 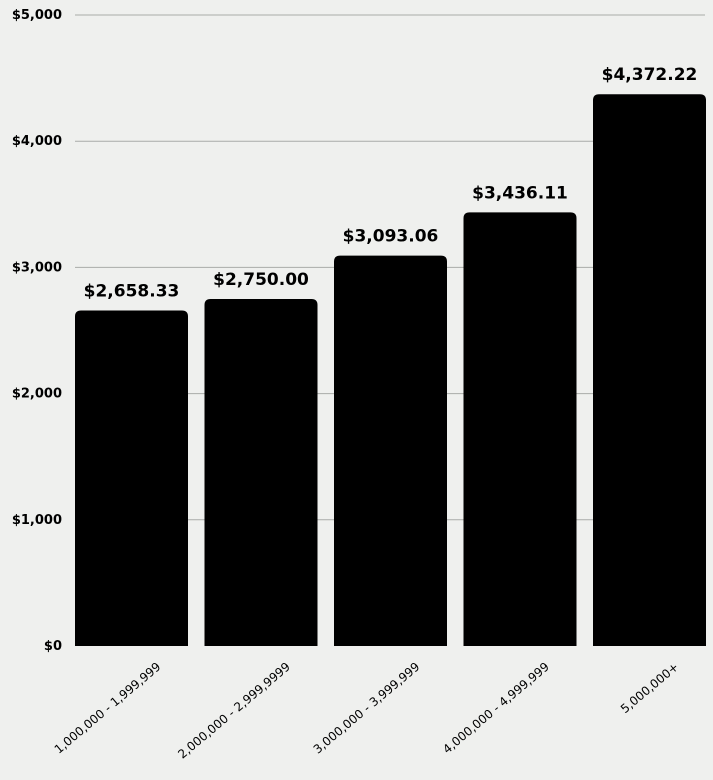 I want to click on data-label: $2,750.00, so click(x=261, y=280).